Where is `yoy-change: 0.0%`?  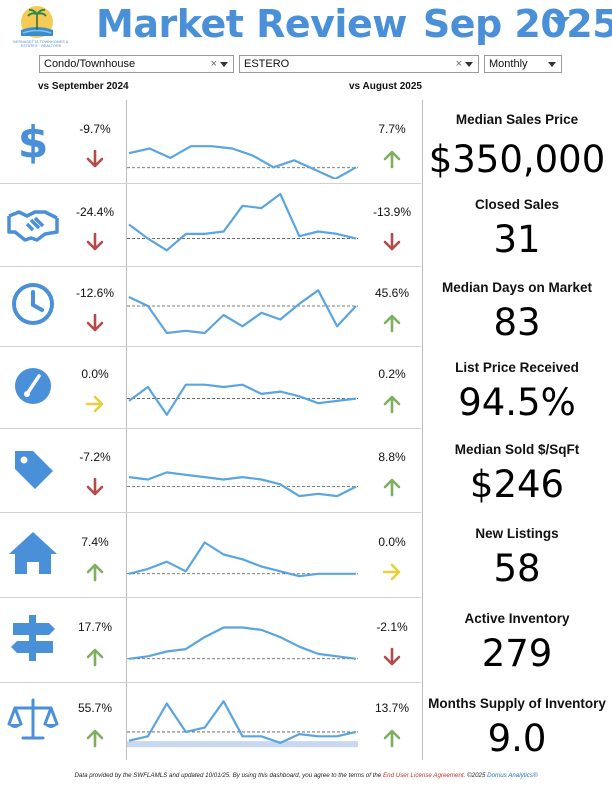
yoy-change: 0.0% is located at coordinates (95, 374).